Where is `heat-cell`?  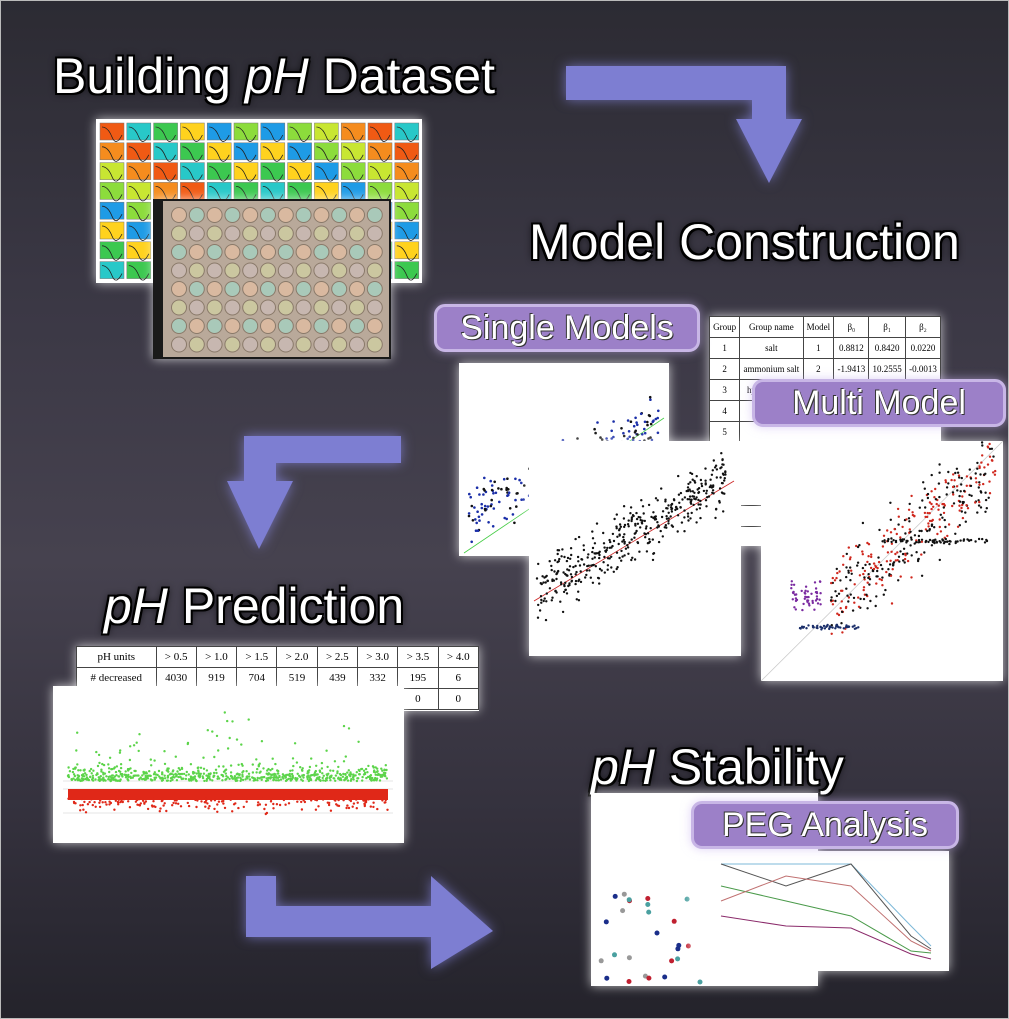 heat-cell is located at coordinates (112, 230).